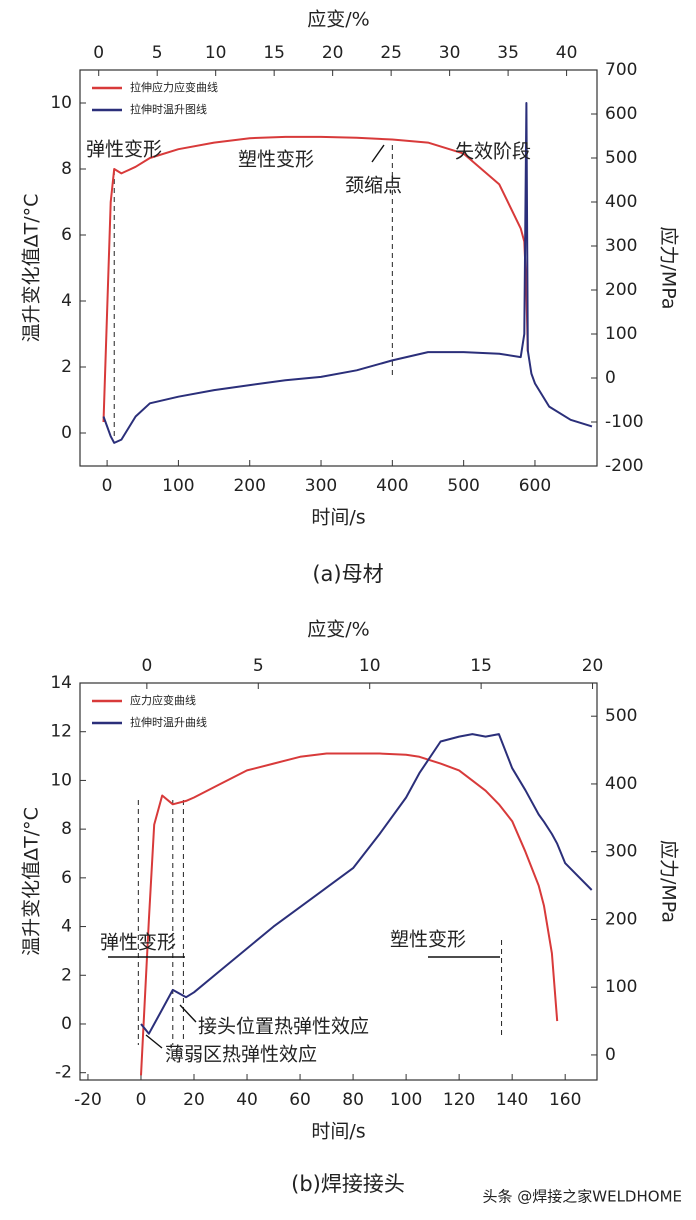 The width and height of the screenshot is (696, 1220). I want to click on x-tick-label: -20, so click(88, 1100).